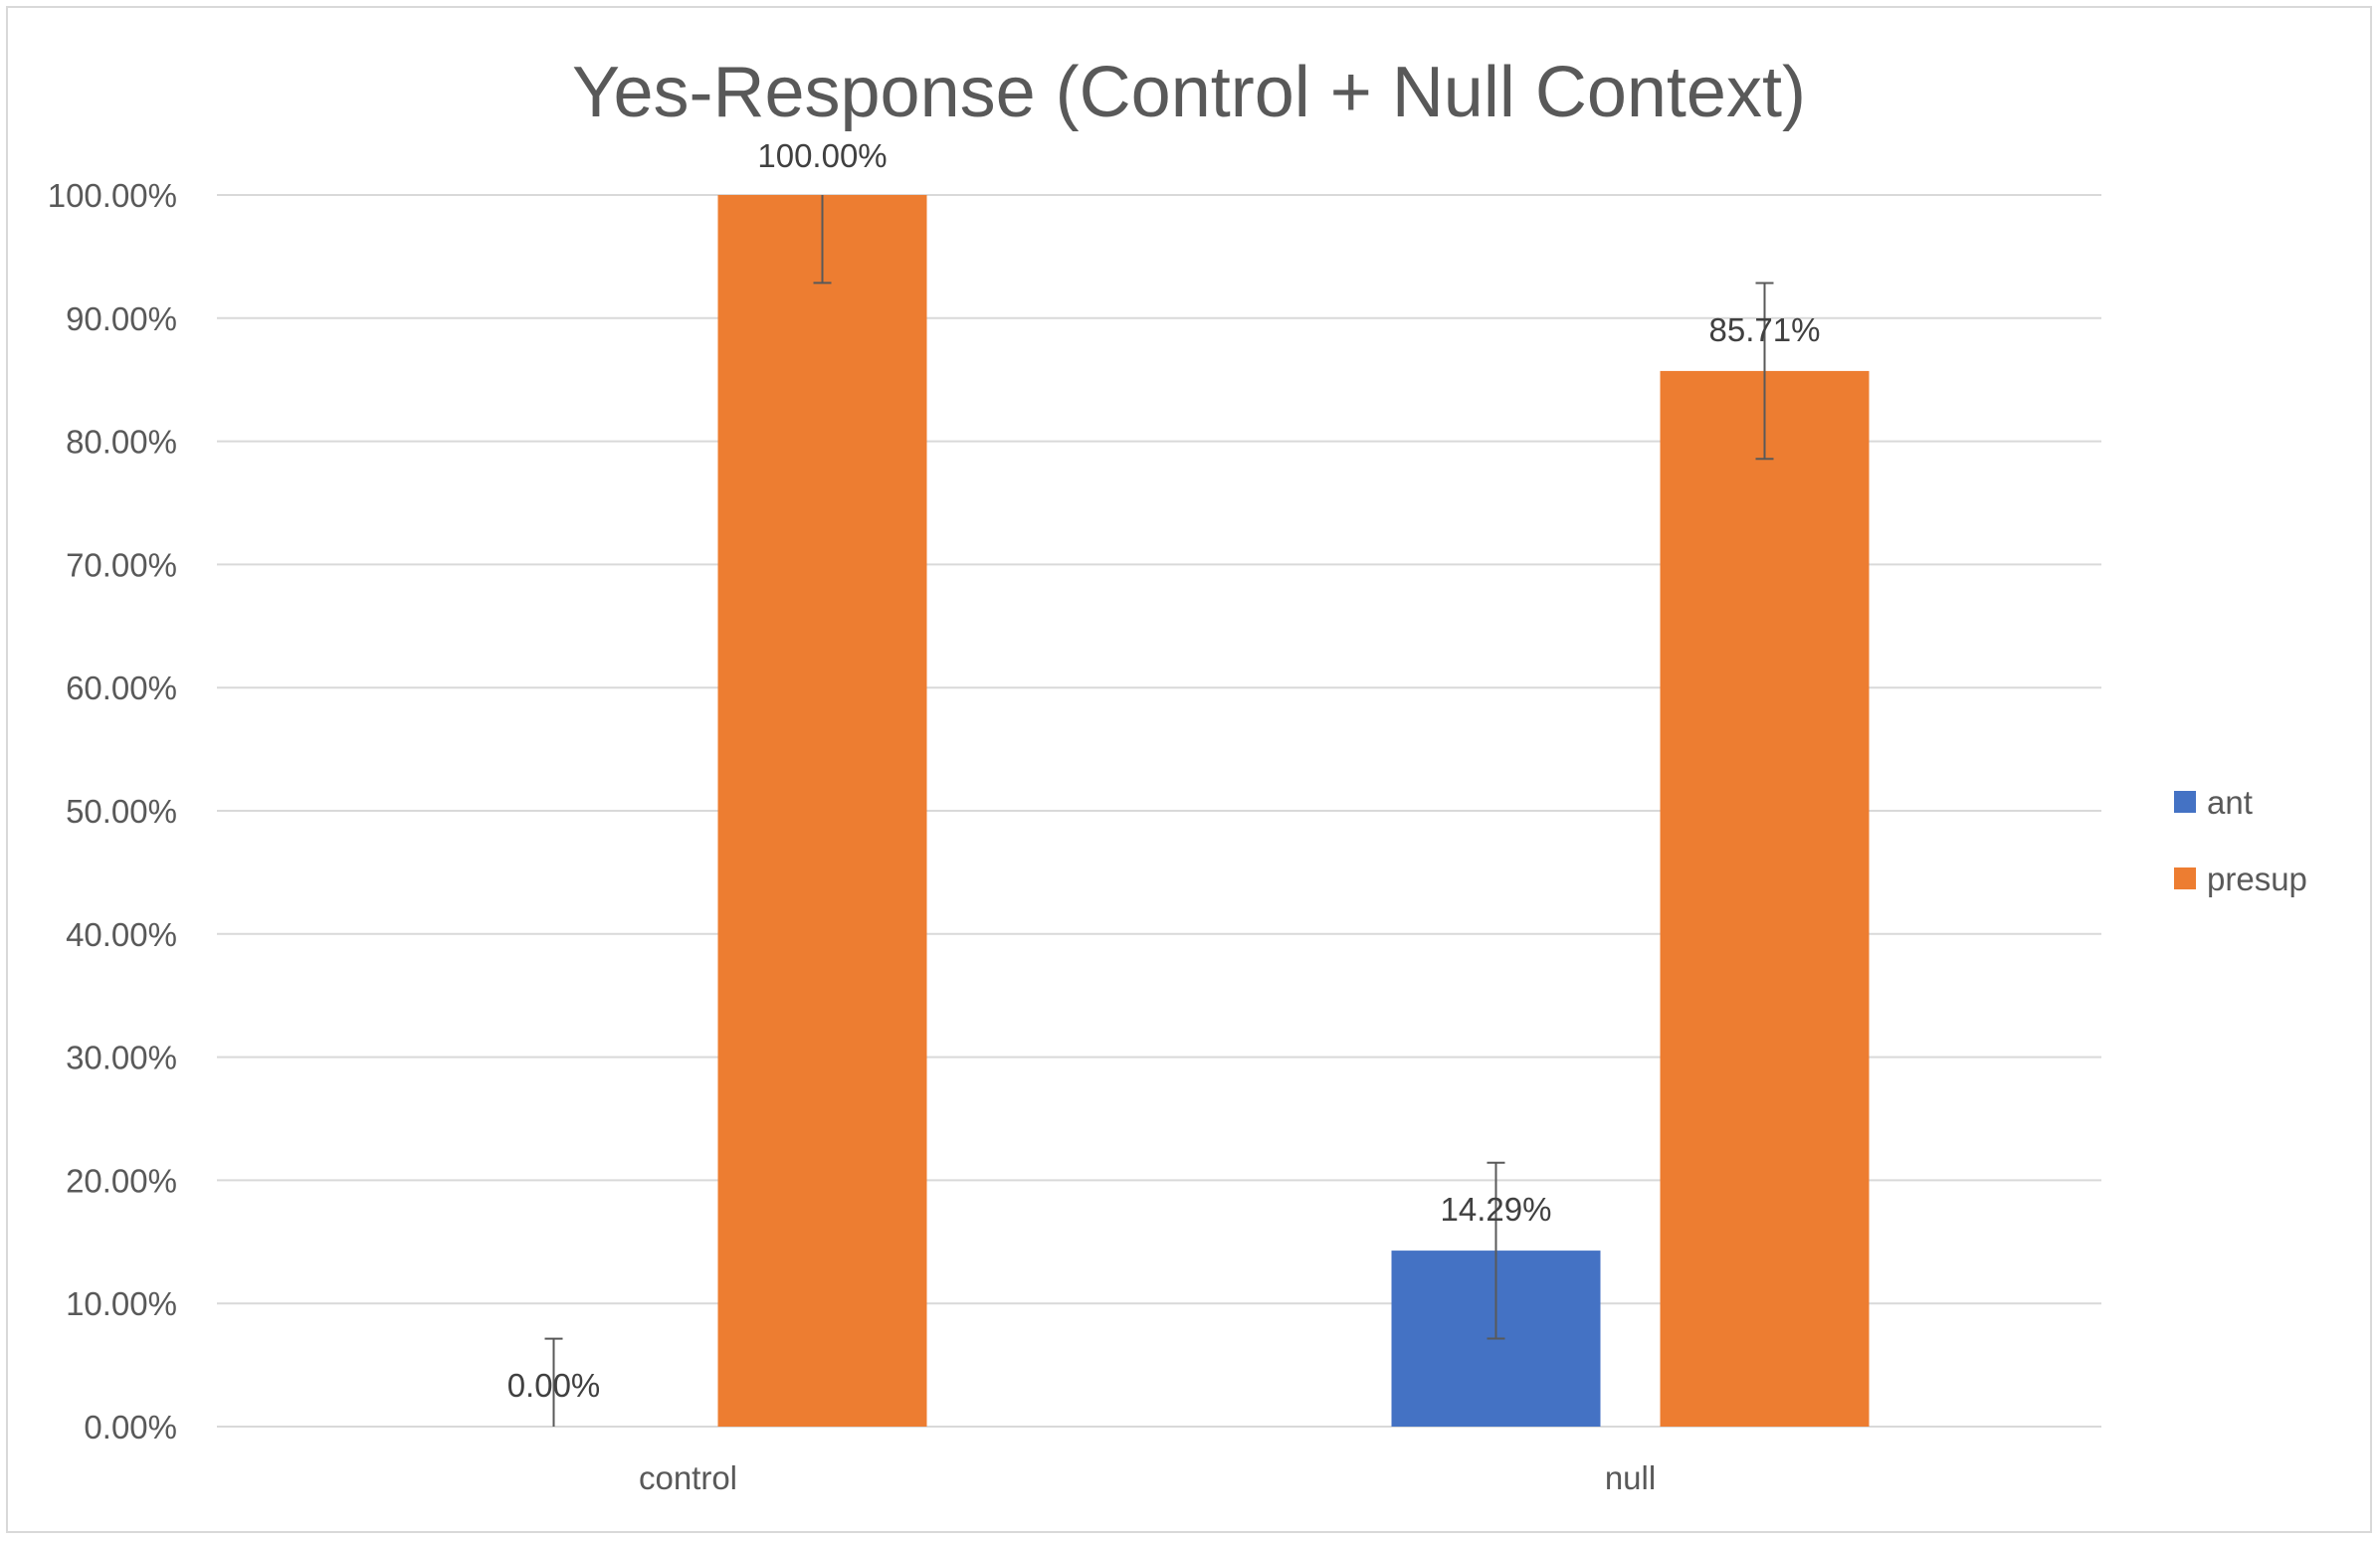  I want to click on y-tick-label: 10.00%, so click(121, 1303).